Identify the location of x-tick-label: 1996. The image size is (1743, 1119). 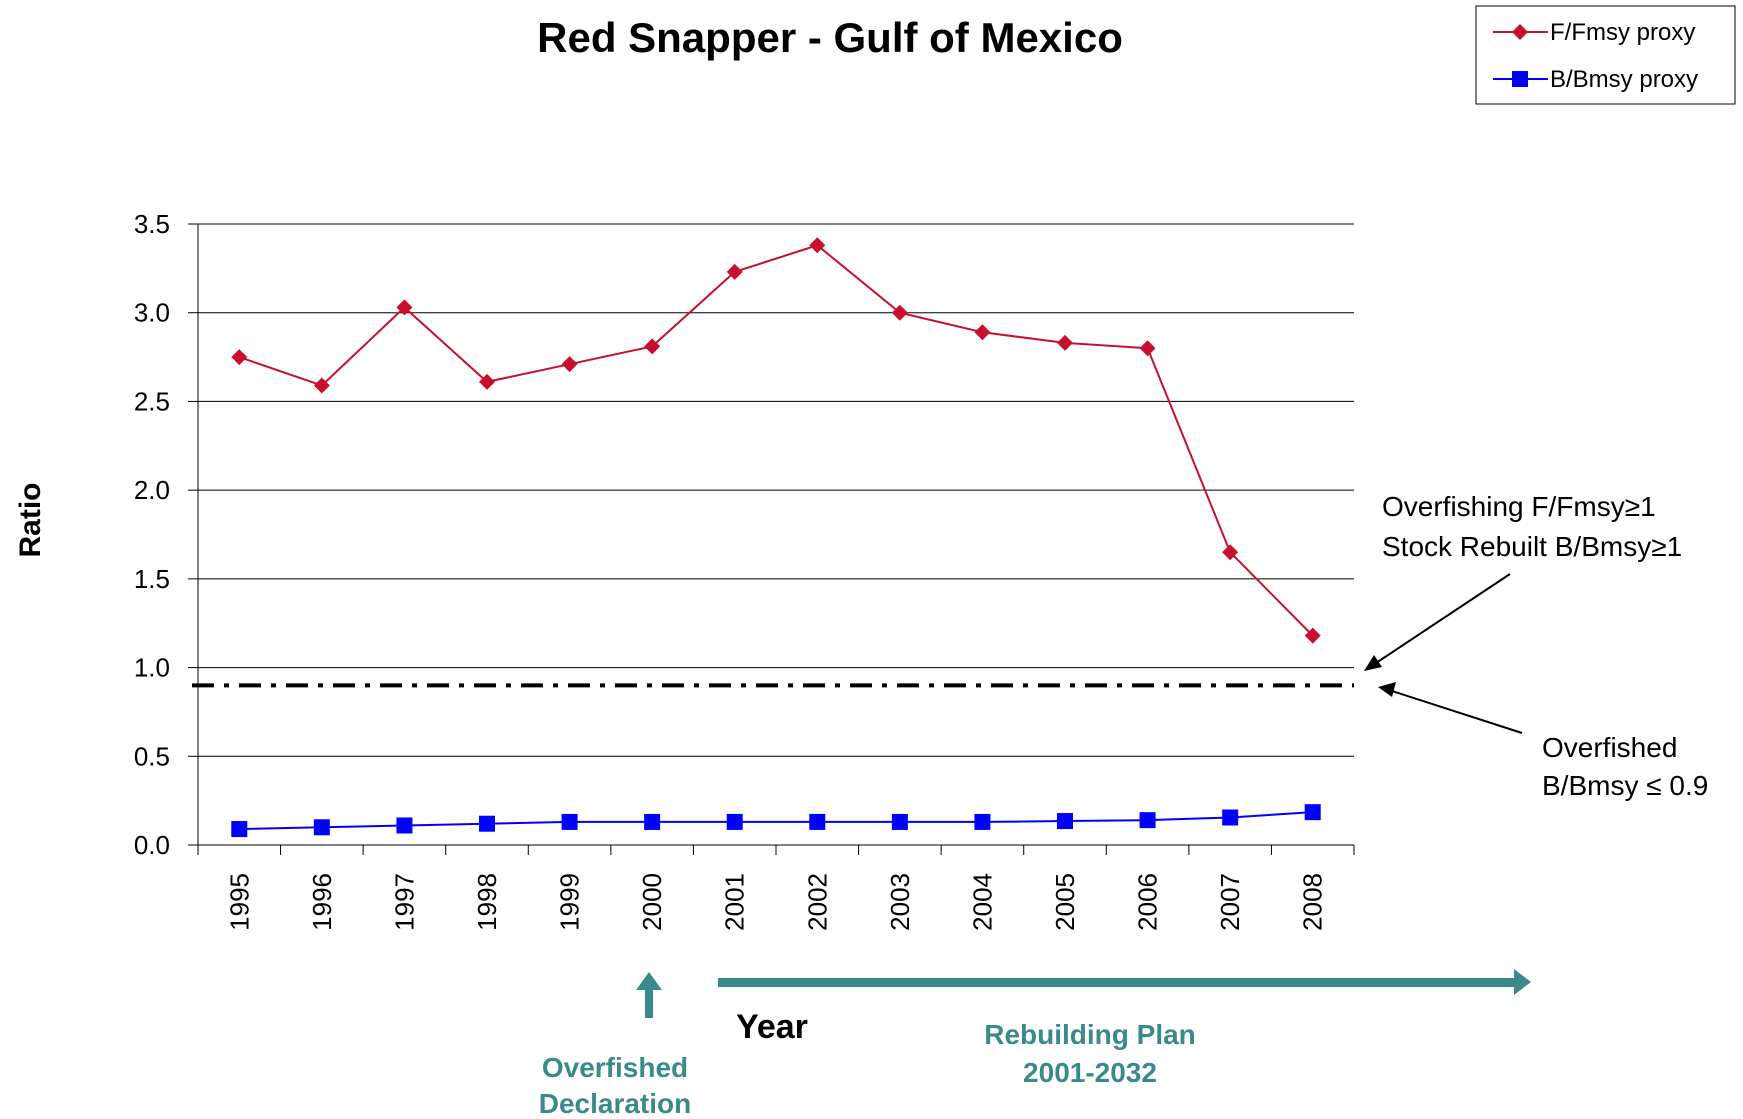
(322, 902).